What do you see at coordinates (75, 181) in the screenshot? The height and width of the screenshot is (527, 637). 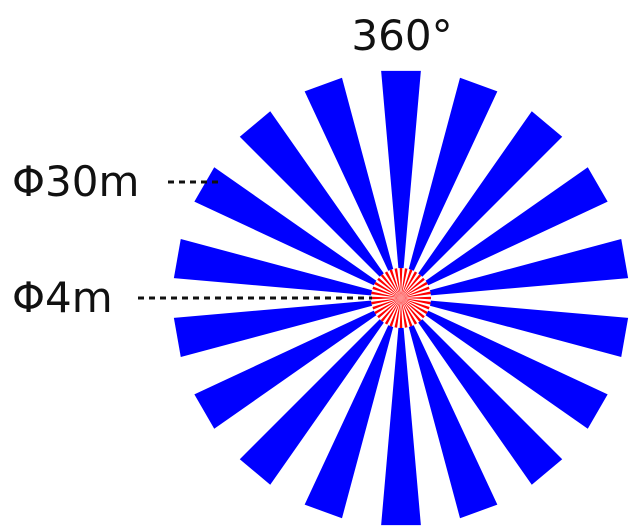 I see `outer-diameter-label: Φ30m` at bounding box center [75, 181].